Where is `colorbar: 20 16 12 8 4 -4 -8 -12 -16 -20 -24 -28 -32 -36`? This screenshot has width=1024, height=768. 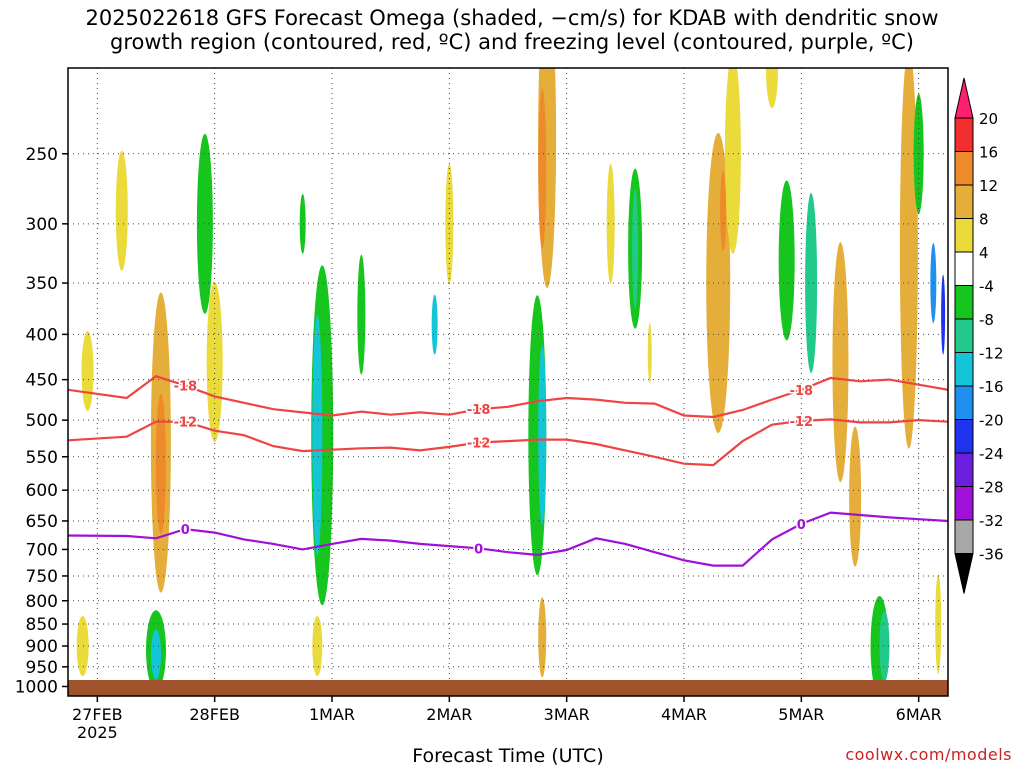 colorbar: 20 16 12 8 4 -4 -8 -12 -16 -20 -24 -28 -32 -36 is located at coordinates (979, 335).